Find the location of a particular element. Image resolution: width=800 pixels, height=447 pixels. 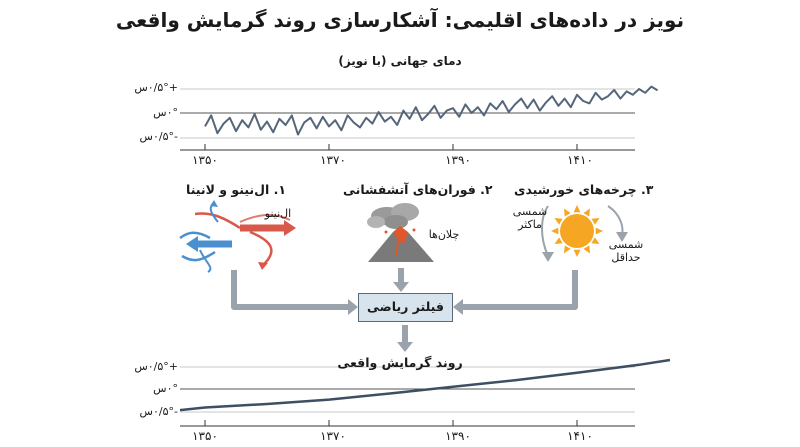

factor-enso-label: ۱. ال‌نینو و لانینا is located at coordinates (236, 189).